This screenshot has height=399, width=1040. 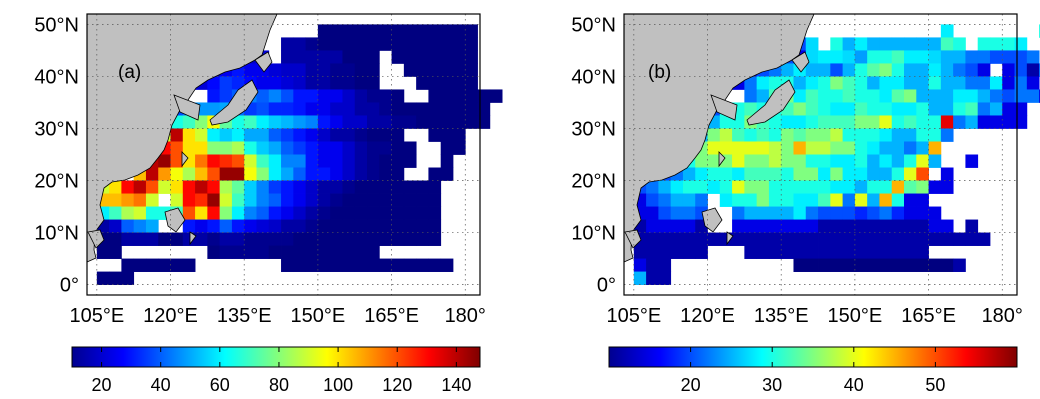 What do you see at coordinates (244, 316) in the screenshot?
I see `lon-tick-label: 135°E` at bounding box center [244, 316].